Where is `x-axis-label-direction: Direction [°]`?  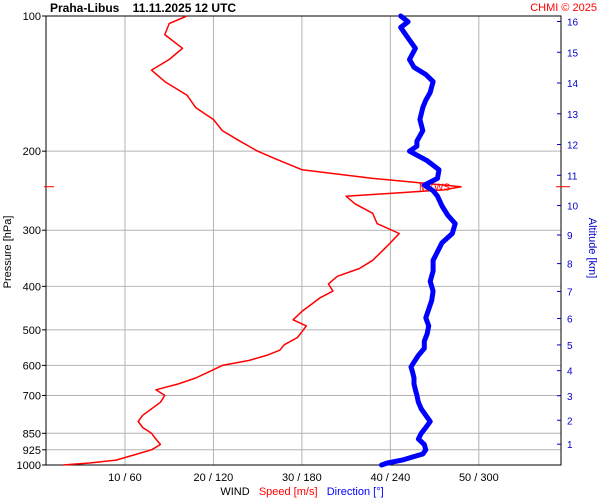 x-axis-label-direction: Direction [°] is located at coordinates (355, 492).